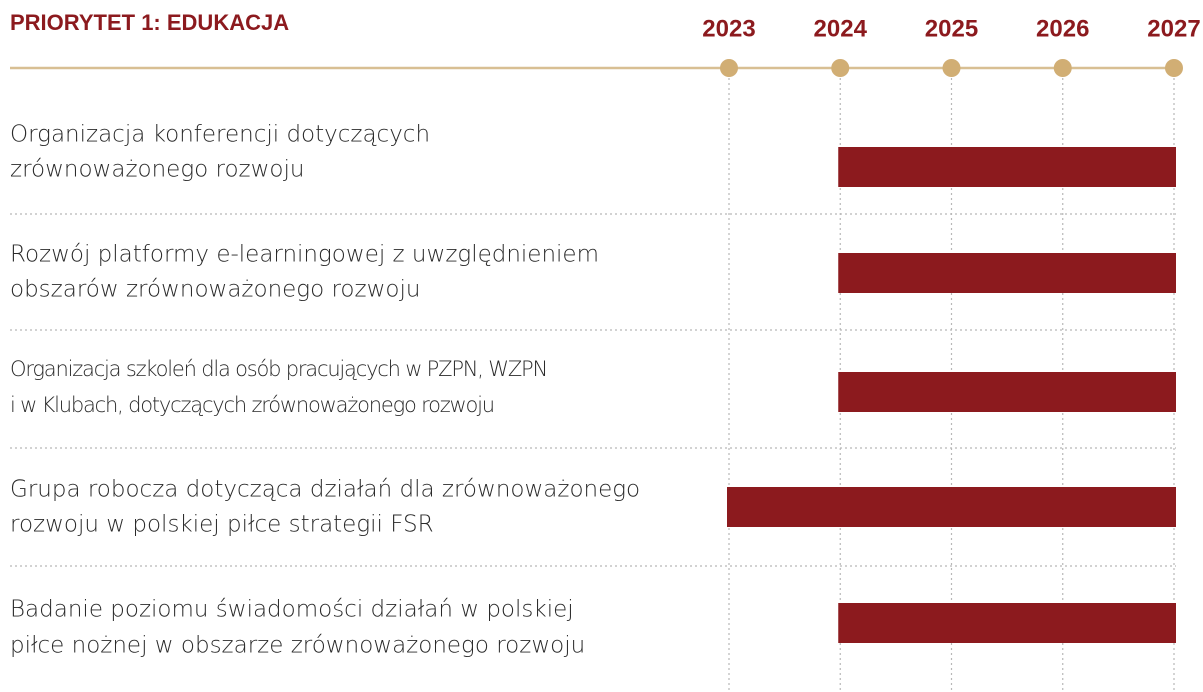  I want to click on task-label: obszarów zrównoważonego rozwoju, so click(215, 290).